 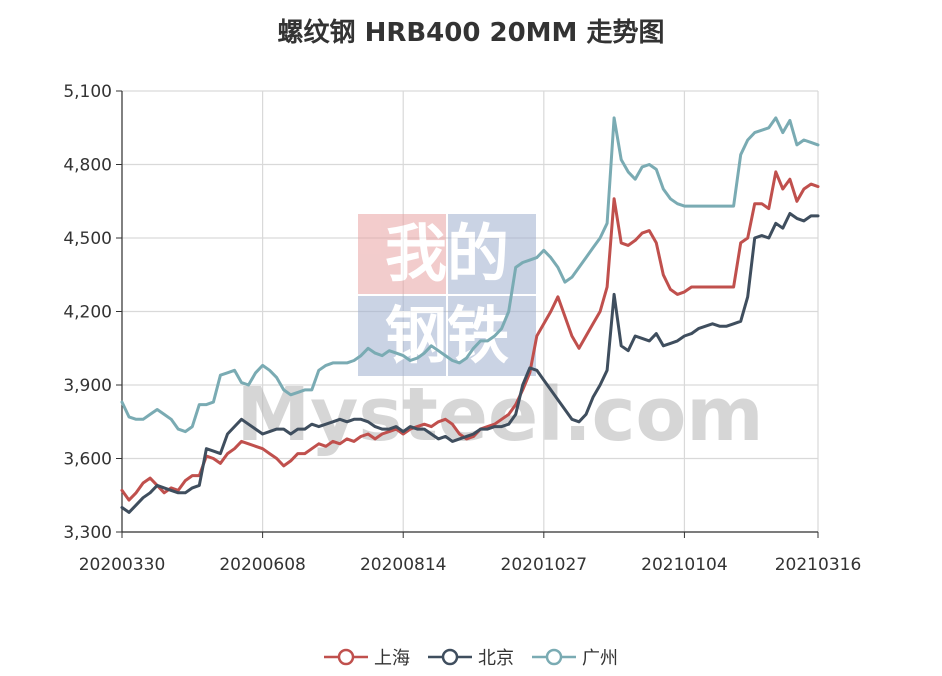 I want to click on legend-label: 上海, so click(x=392, y=658).